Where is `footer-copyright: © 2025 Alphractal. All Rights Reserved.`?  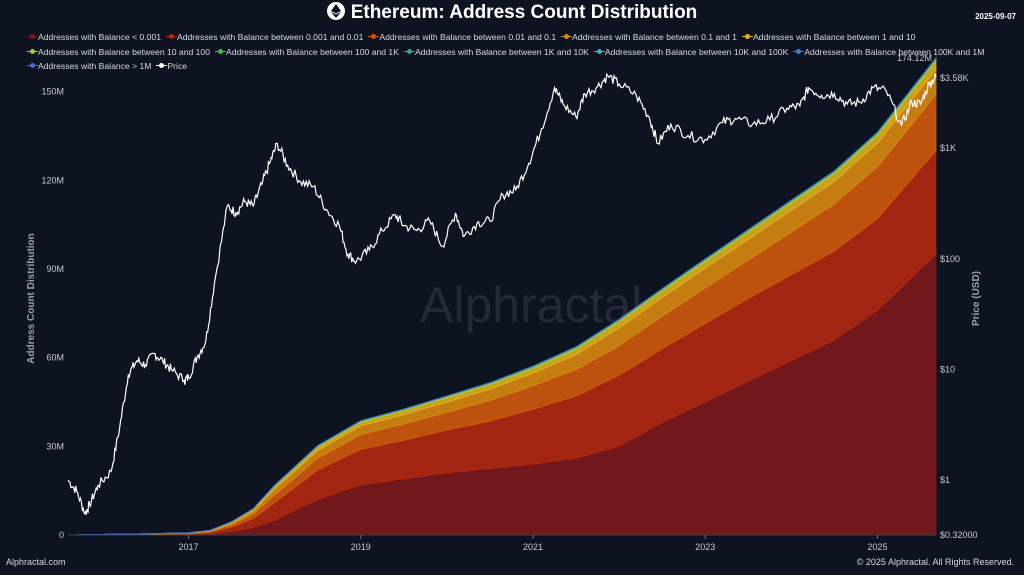
footer-copyright: © 2025 Alphractal. All Rights Reserved. is located at coordinates (935, 562).